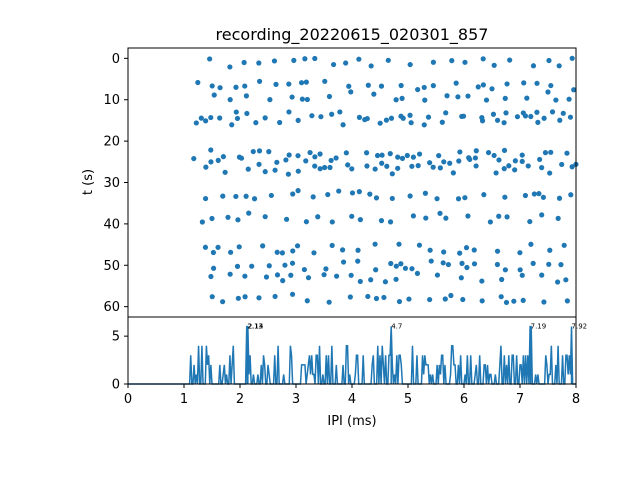  What do you see at coordinates (120, 361) in the screenshot?
I see `histogram-y-ticks: 05` at bounding box center [120, 361].